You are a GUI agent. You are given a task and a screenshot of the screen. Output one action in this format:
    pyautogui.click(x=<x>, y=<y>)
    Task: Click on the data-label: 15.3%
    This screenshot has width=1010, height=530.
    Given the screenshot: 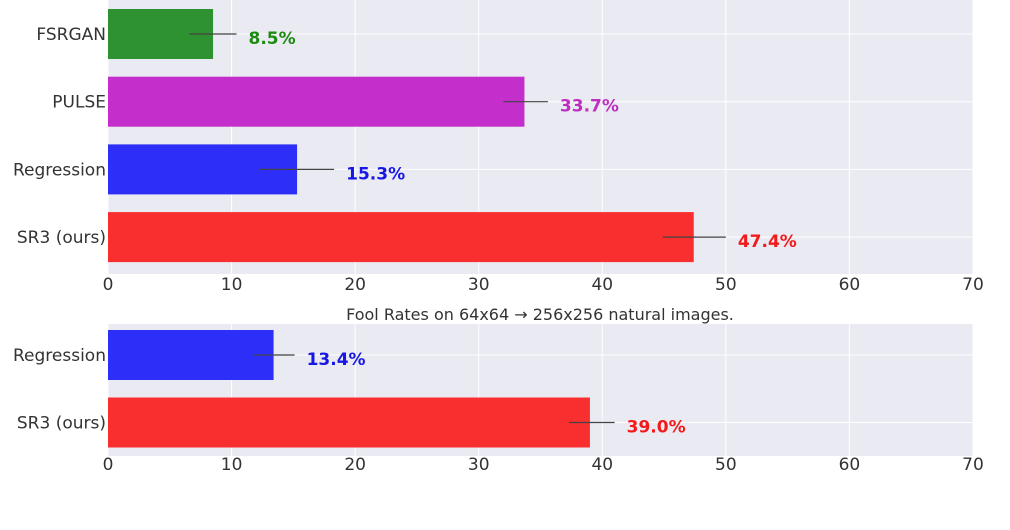 What is the action you would take?
    pyautogui.click(x=375, y=174)
    